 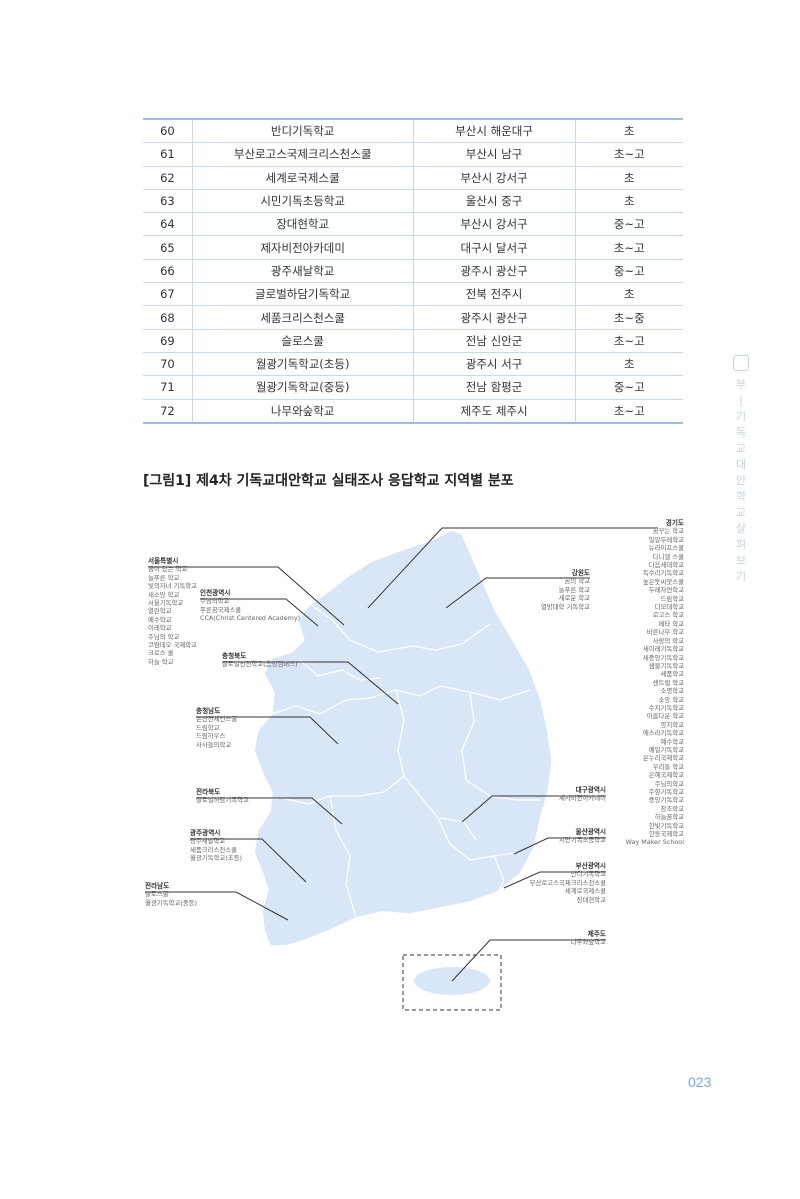 What do you see at coordinates (574, 589) in the screenshot?
I see `map-school-name: 늘푸른 학교` at bounding box center [574, 589].